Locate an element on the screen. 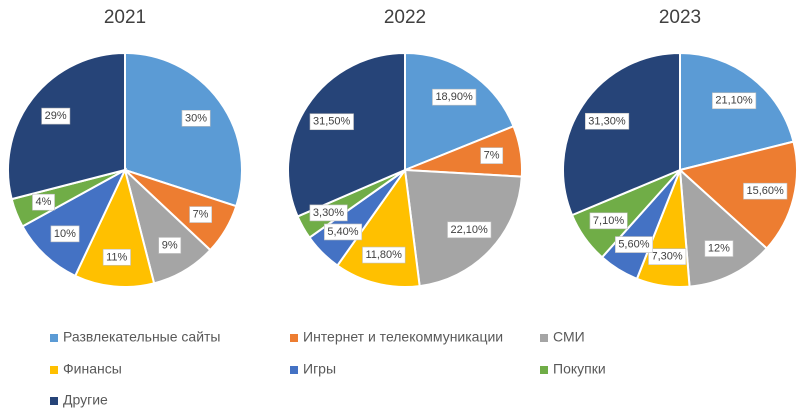 The image size is (797, 408). data-label-text: 7,10% is located at coordinates (608, 221).